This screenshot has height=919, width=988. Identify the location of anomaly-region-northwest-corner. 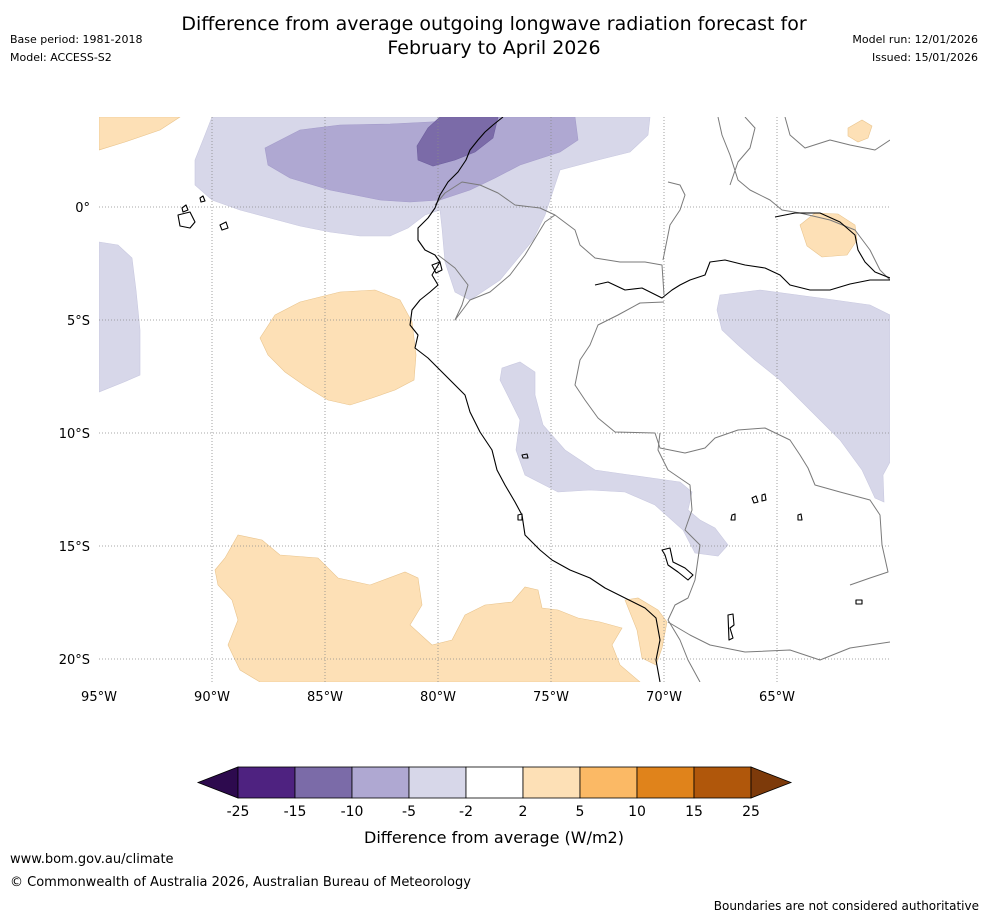
(140, 134).